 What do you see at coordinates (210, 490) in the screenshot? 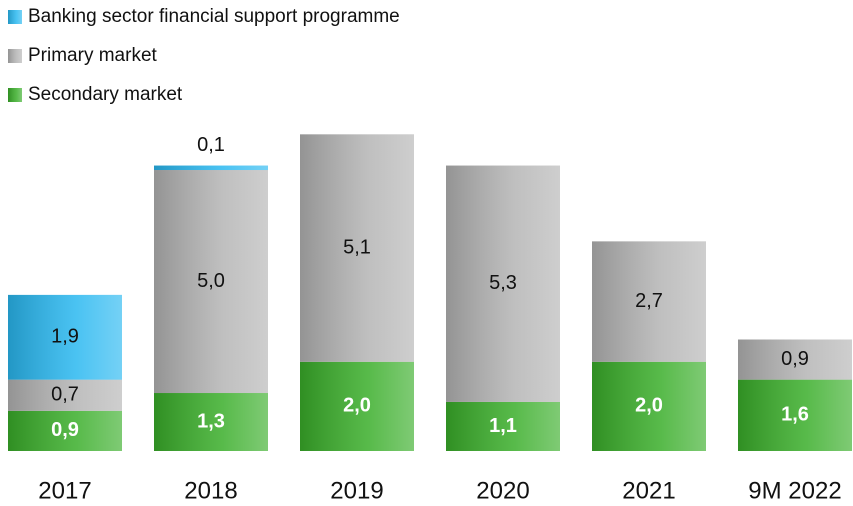
I see `x-tick-label: 2018` at bounding box center [210, 490].